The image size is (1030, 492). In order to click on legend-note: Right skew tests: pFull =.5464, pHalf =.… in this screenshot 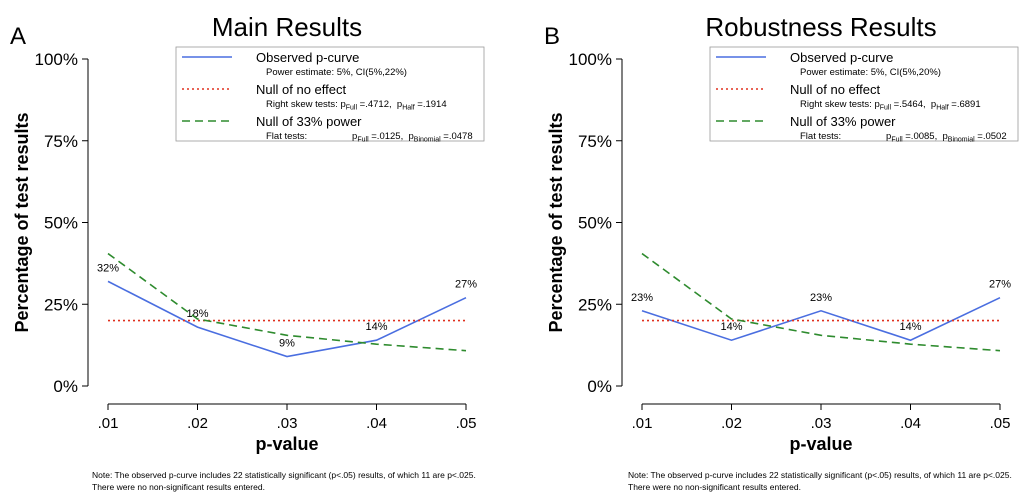, I will do `click(890, 105)`.